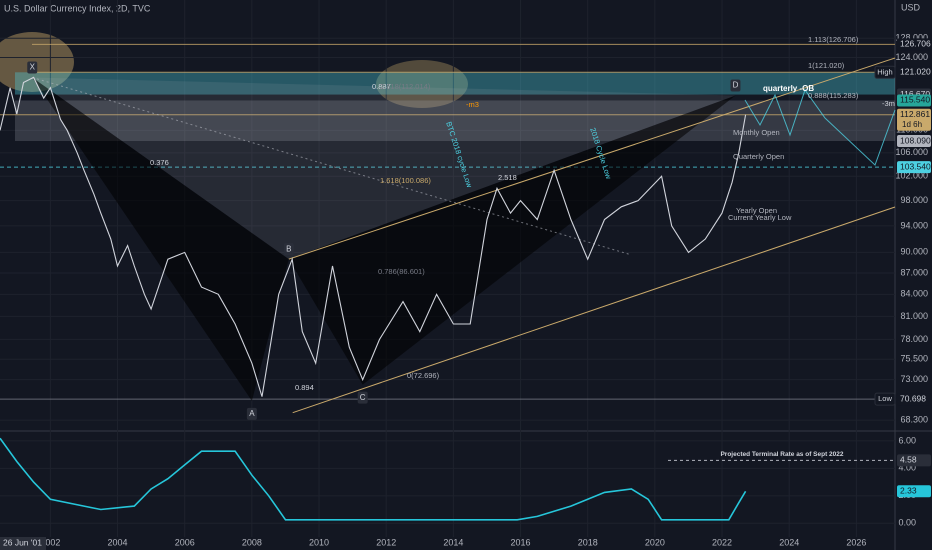 The image size is (932, 550). Describe the element at coordinates (833, 39) in the screenshot. I see `annotation: 1.113(126.706)` at that location.